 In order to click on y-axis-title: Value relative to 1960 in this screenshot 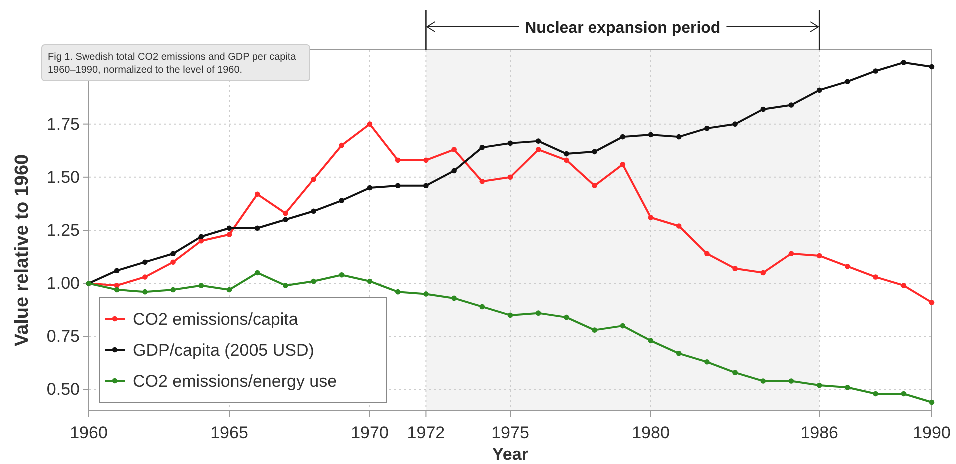, I will do `click(22, 250)`.